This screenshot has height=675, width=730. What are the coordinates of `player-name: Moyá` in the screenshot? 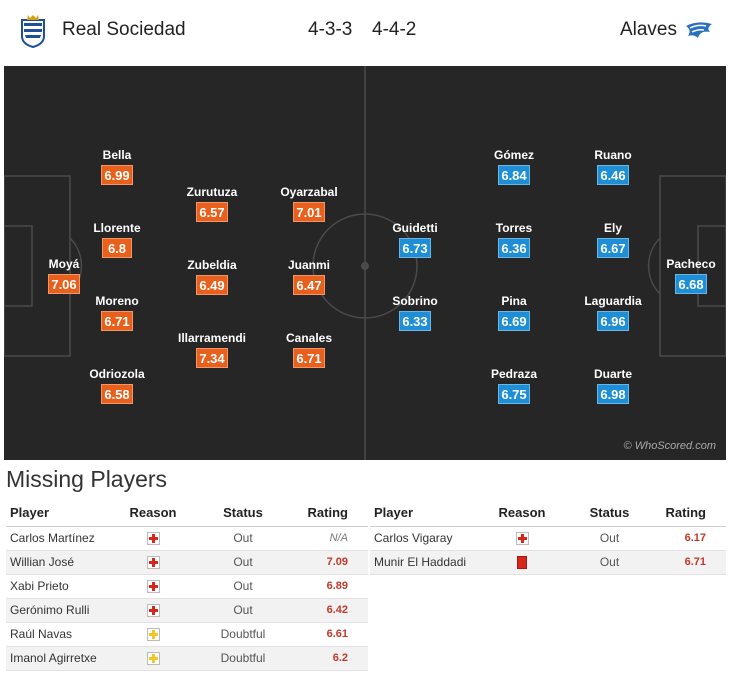 It's located at (64, 264).